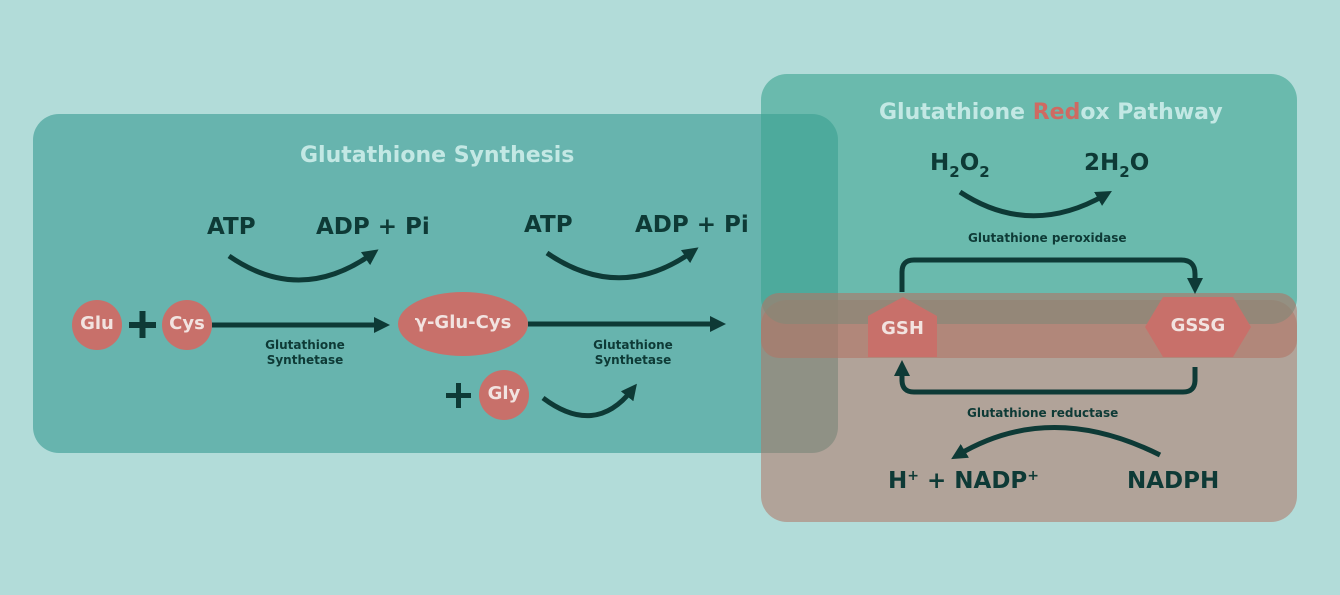  I want to click on redox-title-highlight: Red, so click(1056, 112).